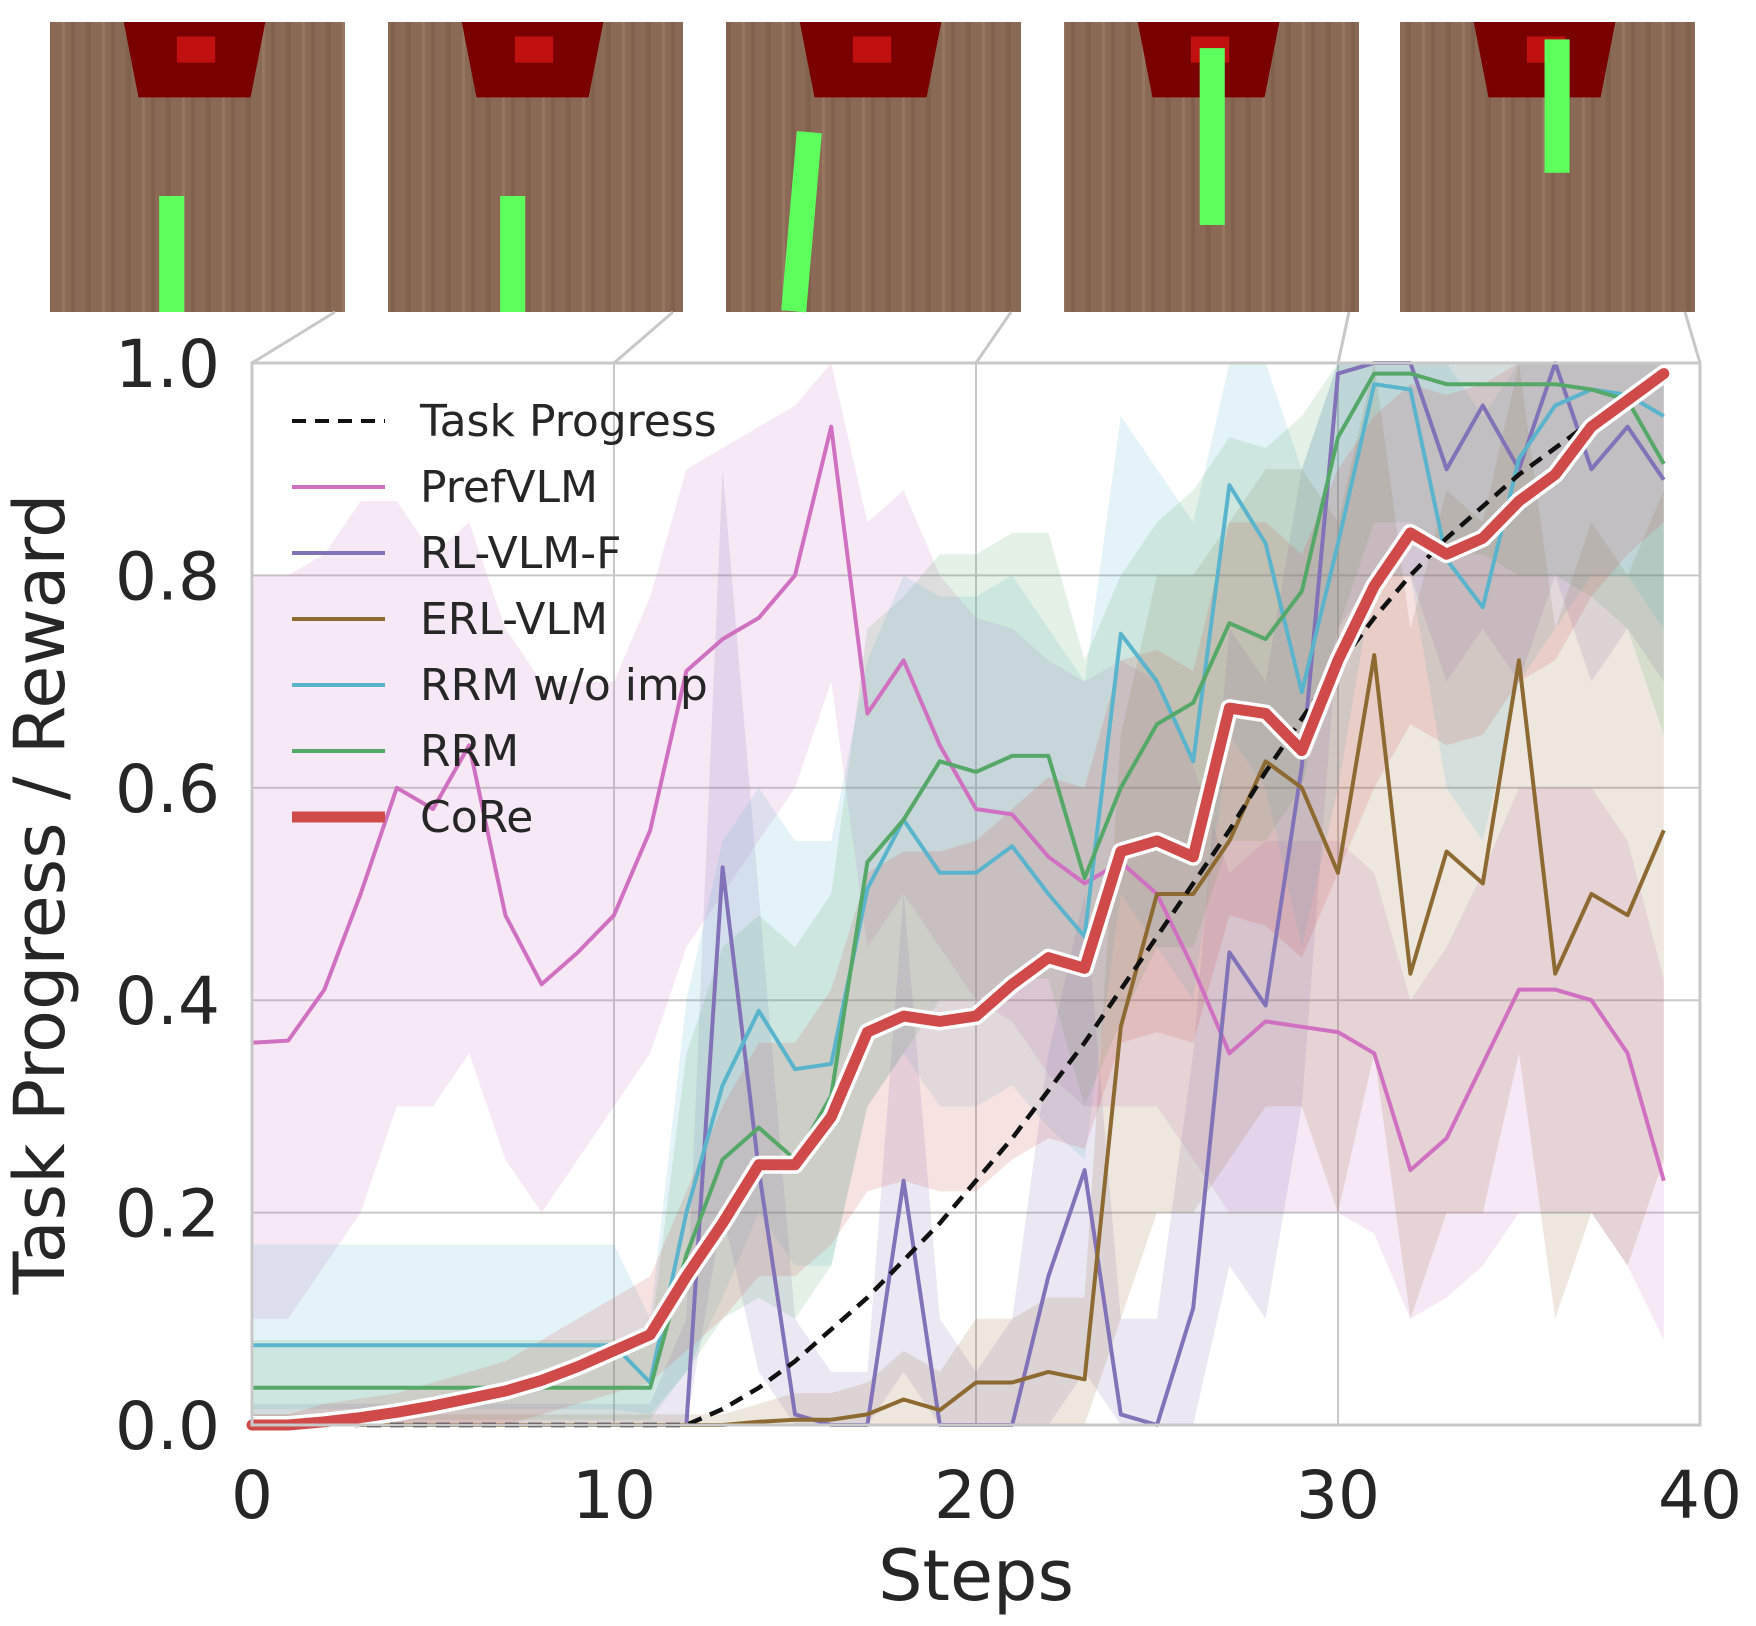 The width and height of the screenshot is (1756, 1626). Describe the element at coordinates (167, 1001) in the screenshot. I see `y-tick-2: 0.4` at that location.